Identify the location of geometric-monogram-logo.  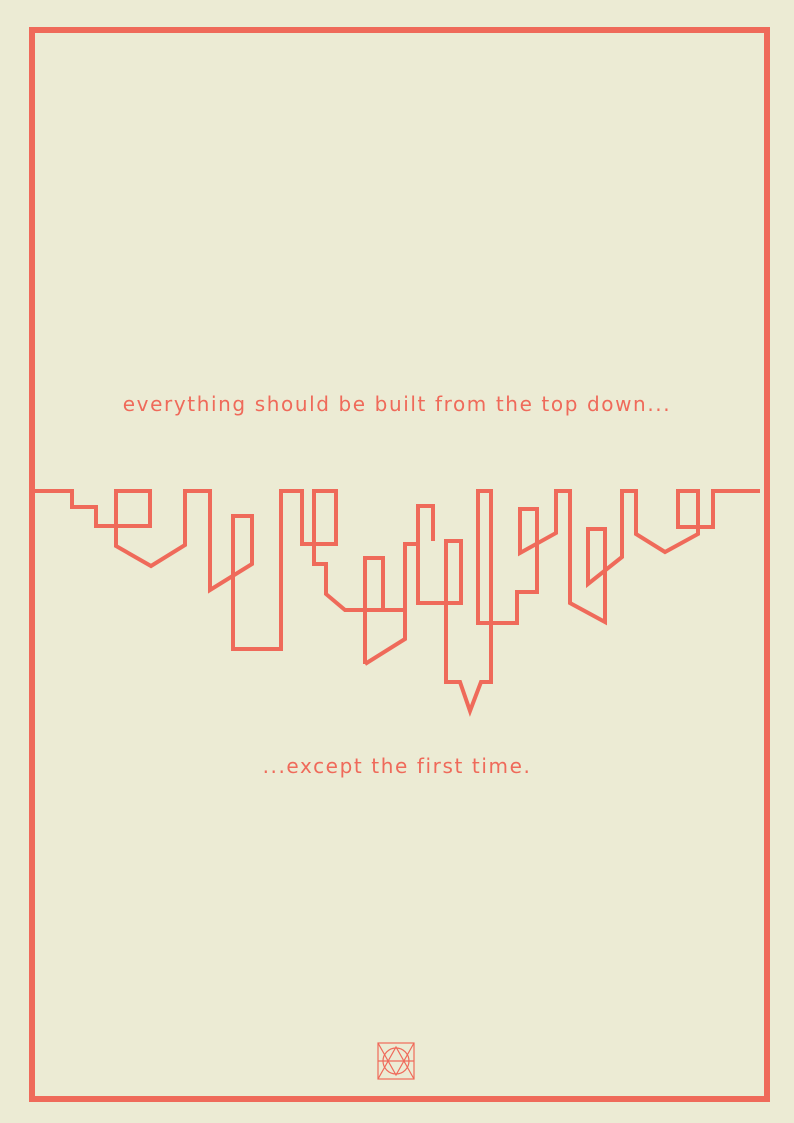
(396, 1061).